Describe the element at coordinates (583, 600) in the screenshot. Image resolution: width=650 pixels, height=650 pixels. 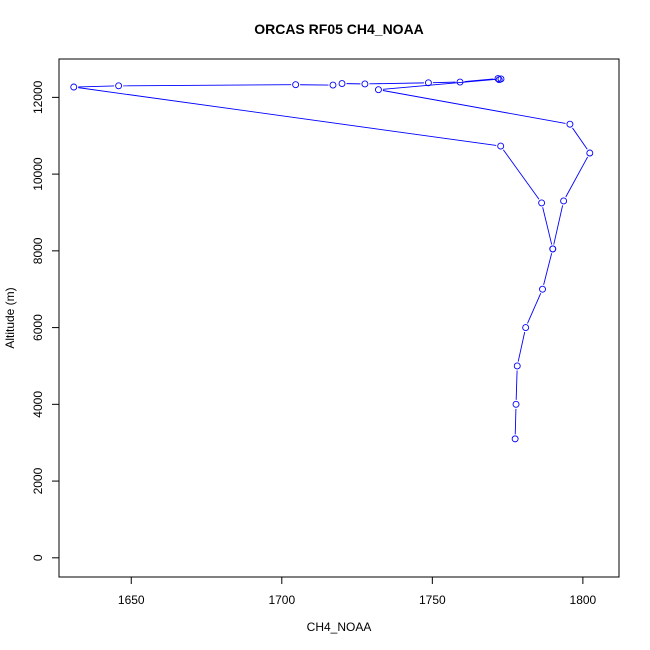
I see `x-tick-label: 1800` at that location.